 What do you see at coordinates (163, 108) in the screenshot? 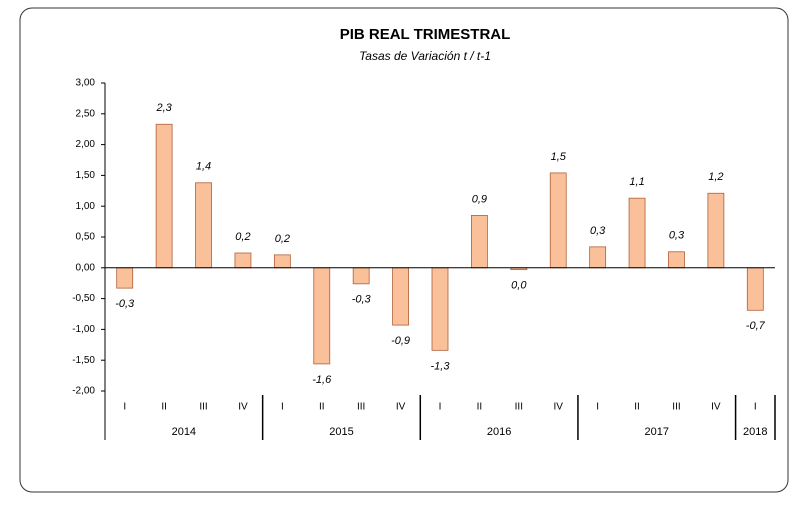
I see `data-label: 2,3` at bounding box center [163, 108].